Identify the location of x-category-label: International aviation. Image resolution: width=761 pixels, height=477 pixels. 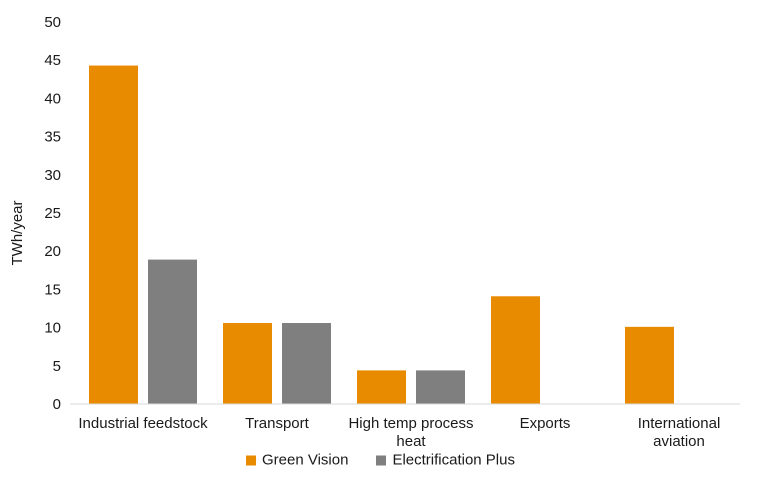
(679, 432).